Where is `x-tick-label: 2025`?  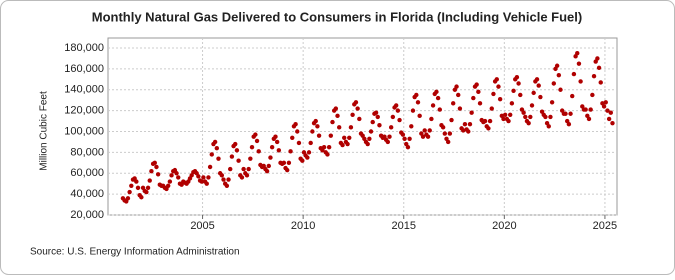
x-tick-label: 2025 is located at coordinates (605, 226).